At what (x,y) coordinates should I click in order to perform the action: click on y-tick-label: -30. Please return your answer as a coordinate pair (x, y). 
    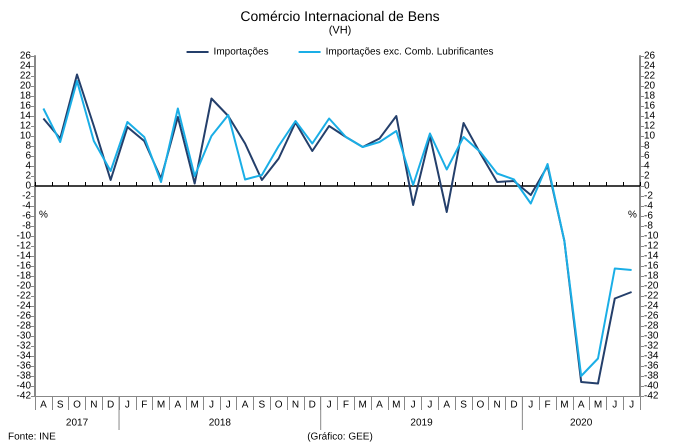
    Looking at the image, I should click on (24, 336).